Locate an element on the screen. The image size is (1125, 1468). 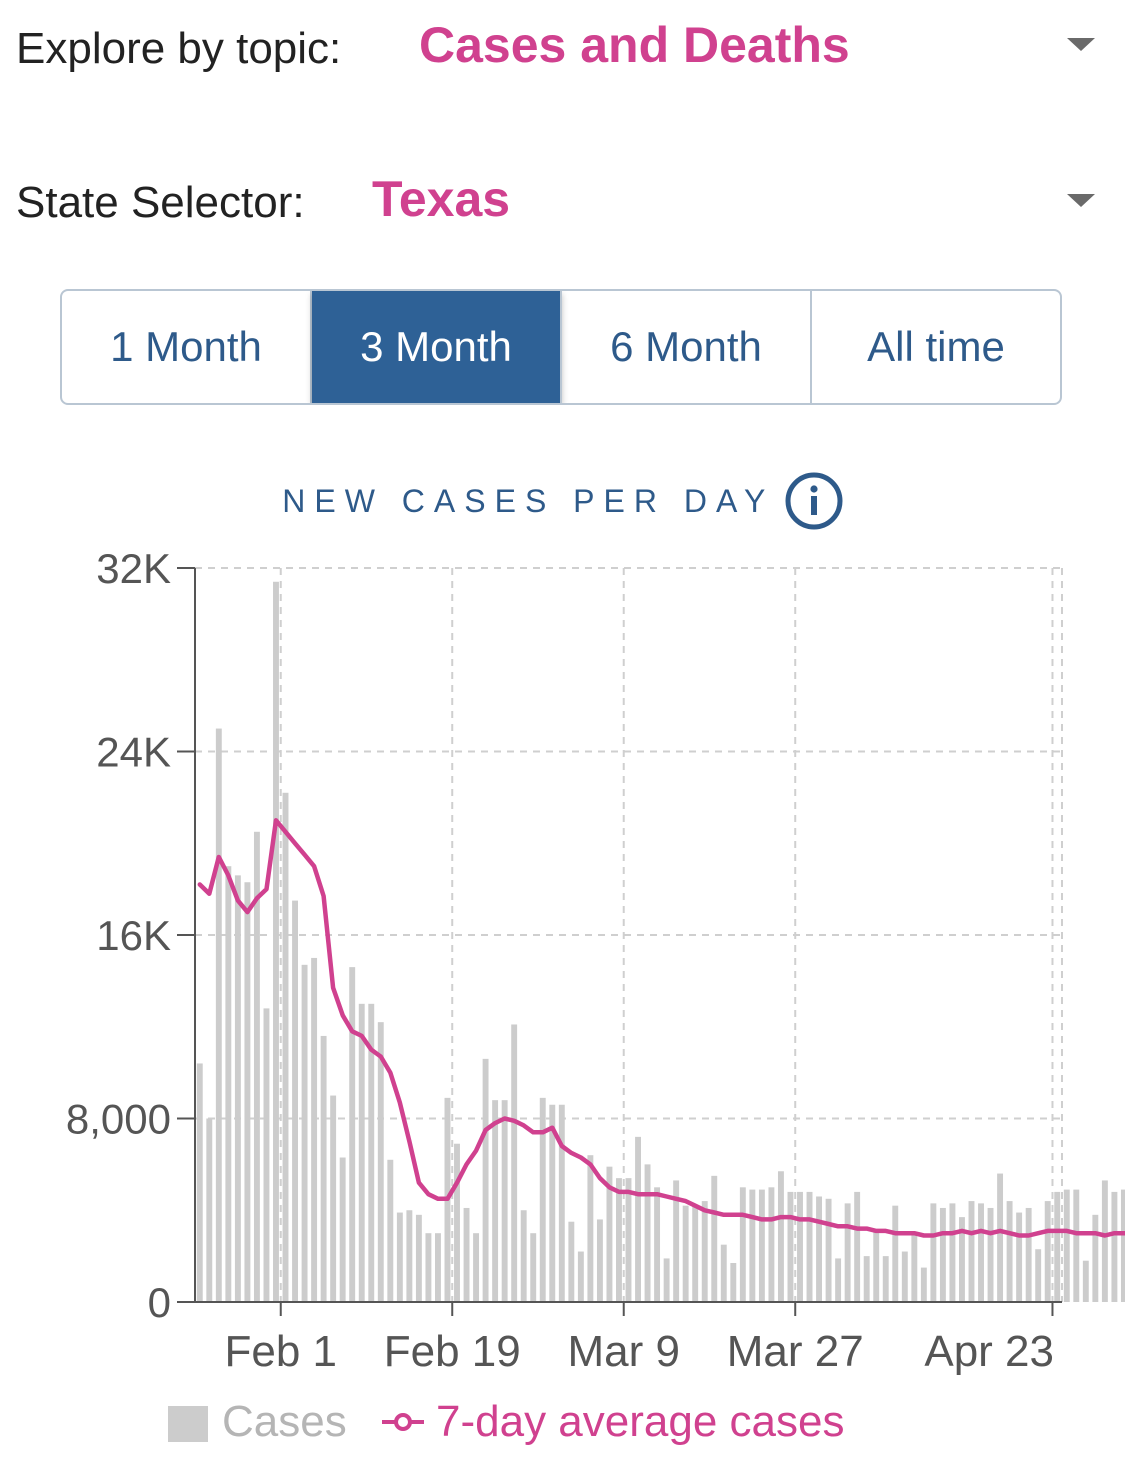
legend-average-label: 7-day average cases is located at coordinates (640, 1421).